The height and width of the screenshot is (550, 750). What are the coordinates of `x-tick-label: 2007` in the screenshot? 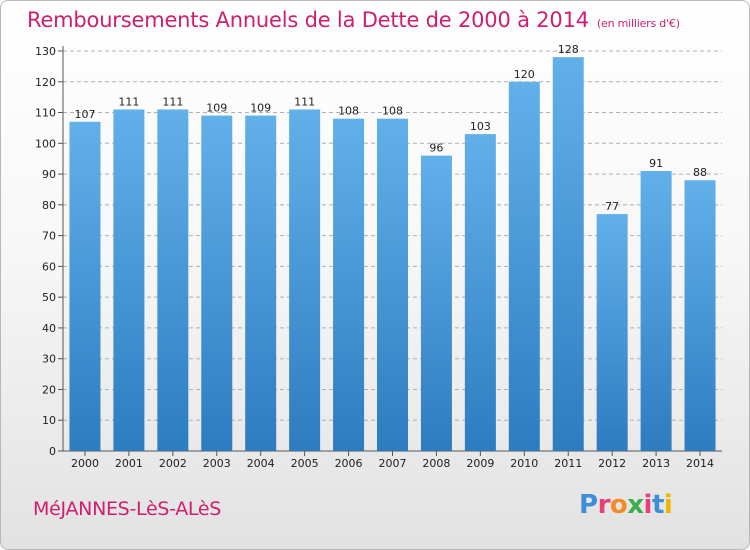 It's located at (393, 463).